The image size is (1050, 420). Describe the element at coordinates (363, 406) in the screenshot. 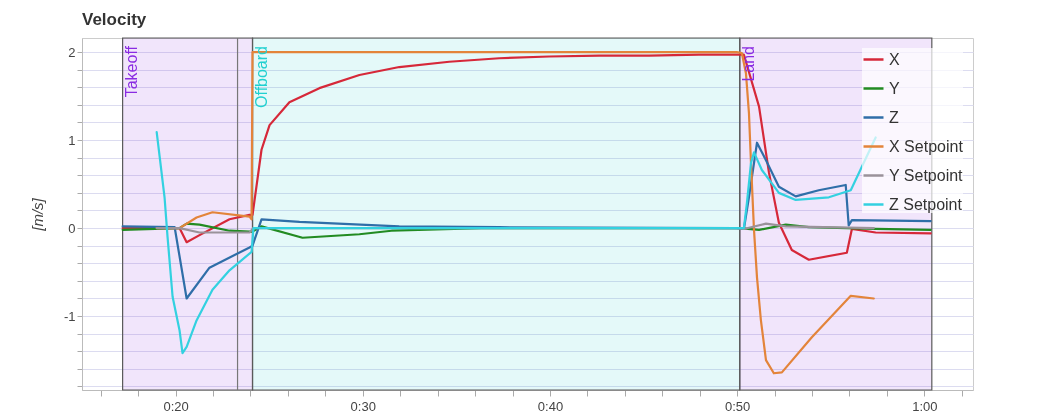

I see `x-tick-label: 0:30` at that location.